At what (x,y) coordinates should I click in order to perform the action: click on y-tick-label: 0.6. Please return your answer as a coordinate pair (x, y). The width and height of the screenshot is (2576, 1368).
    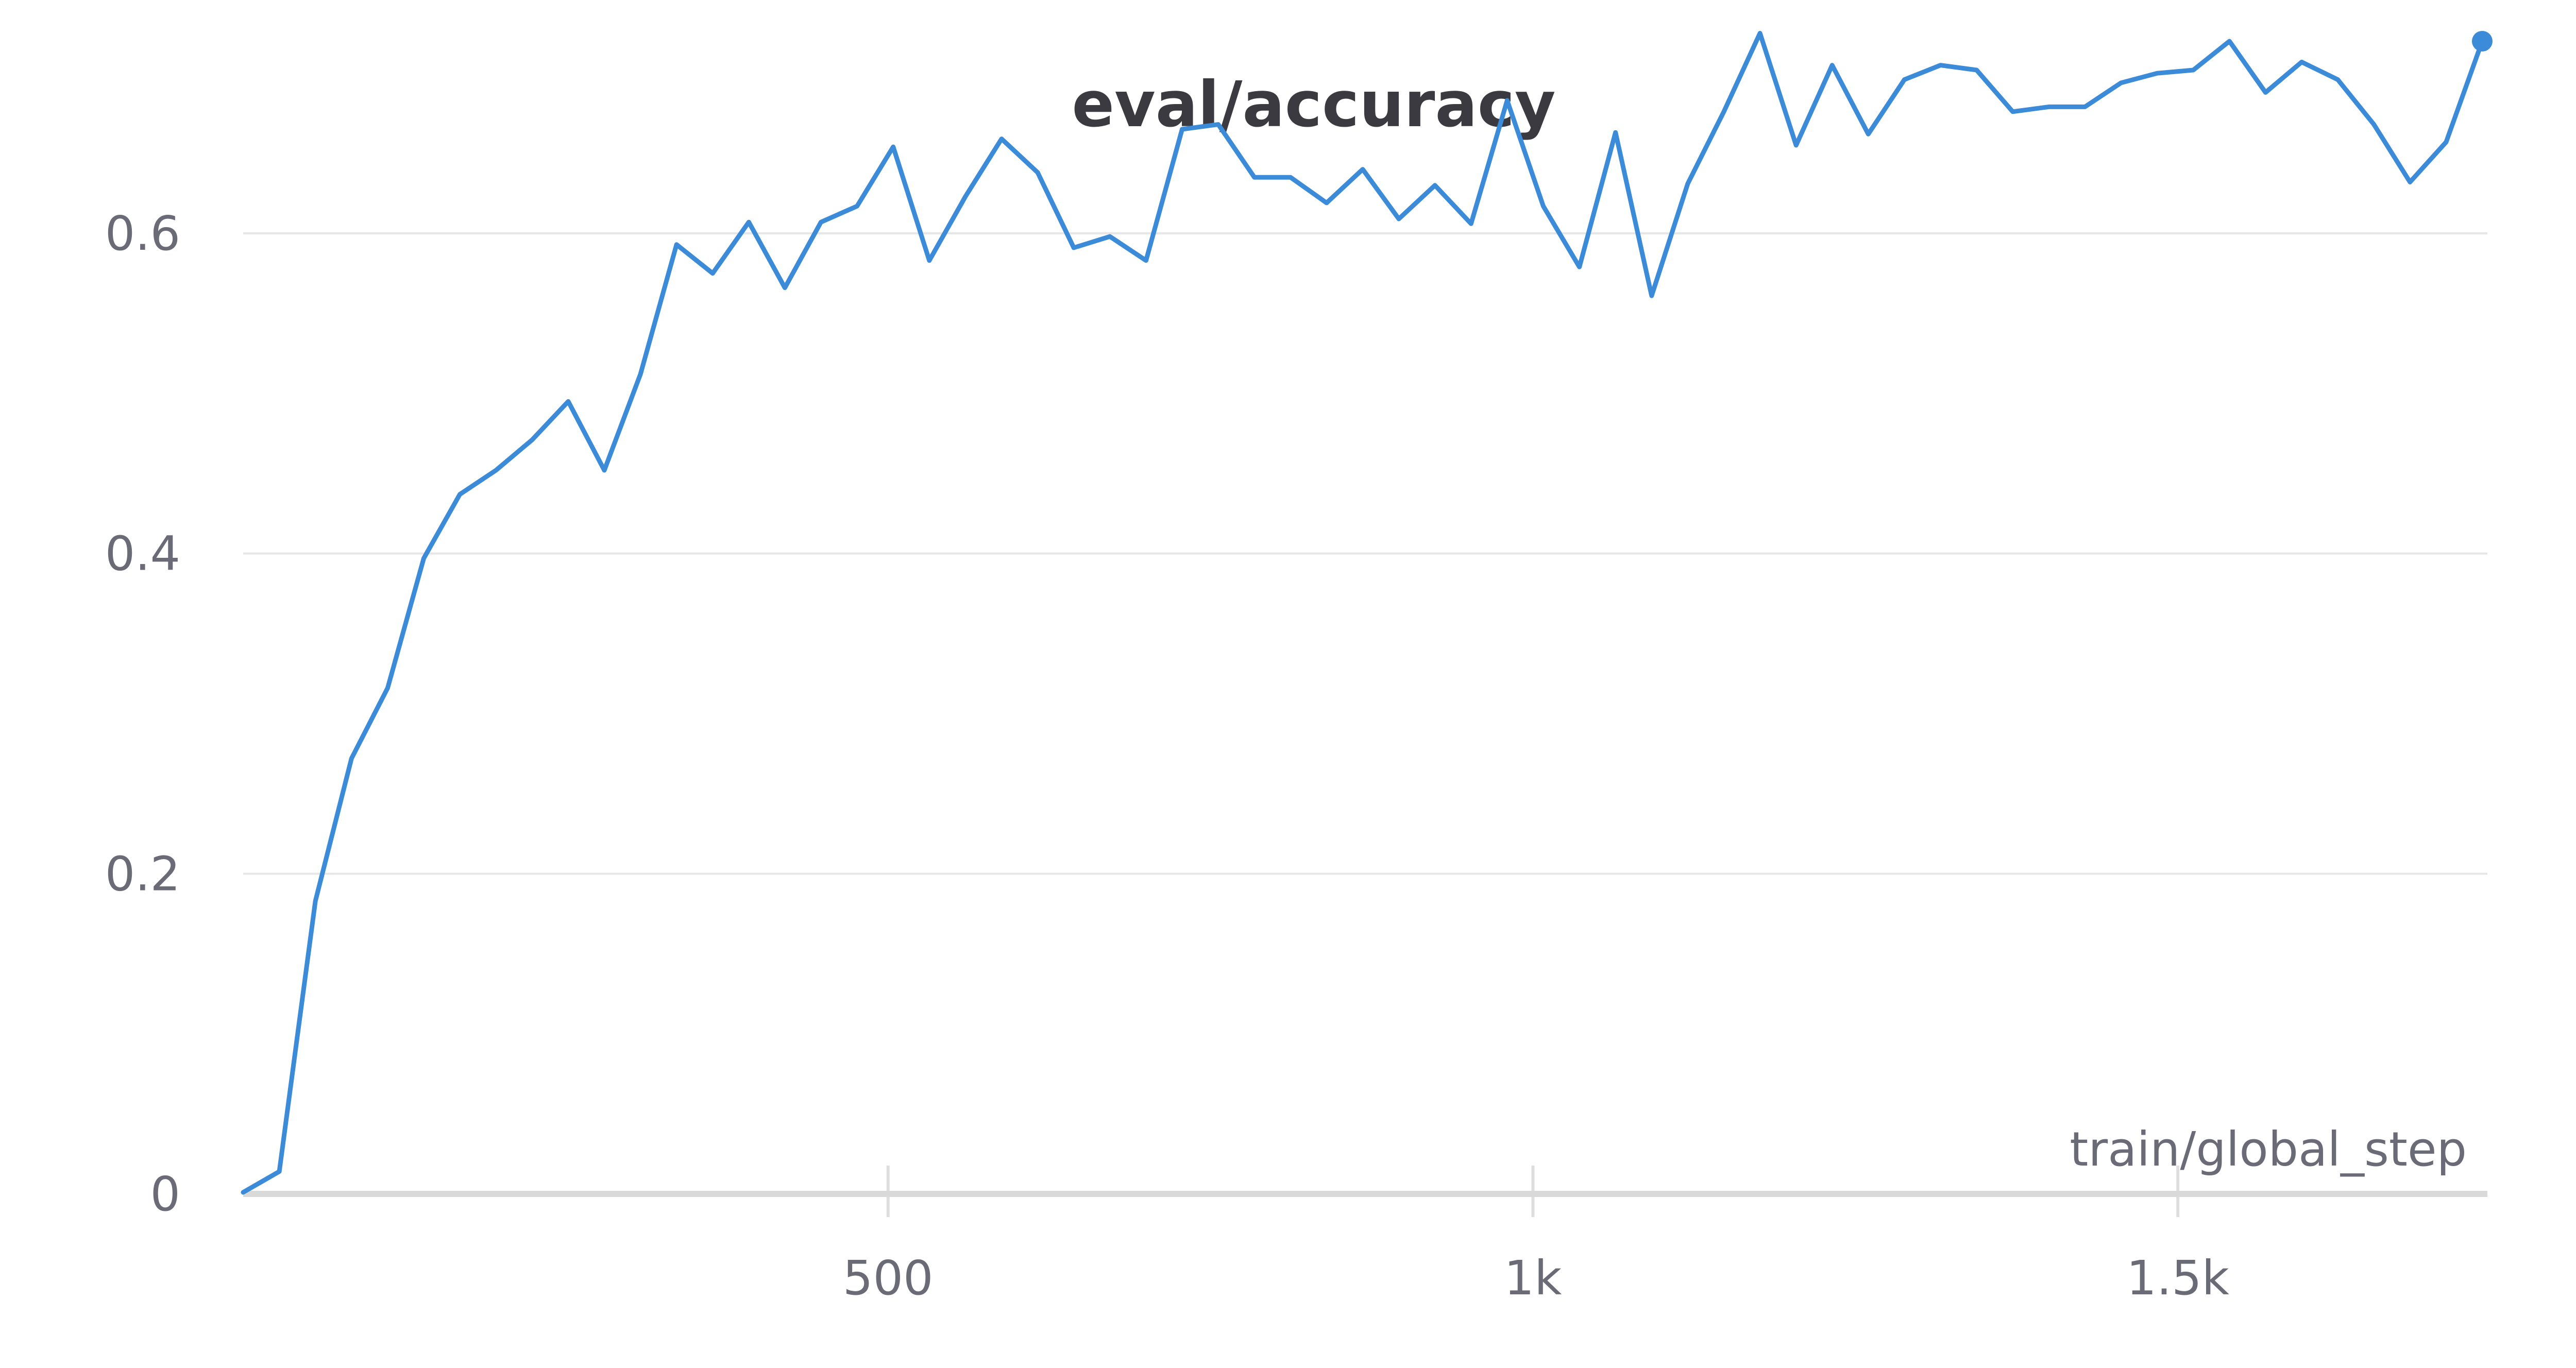
    Looking at the image, I should click on (142, 233).